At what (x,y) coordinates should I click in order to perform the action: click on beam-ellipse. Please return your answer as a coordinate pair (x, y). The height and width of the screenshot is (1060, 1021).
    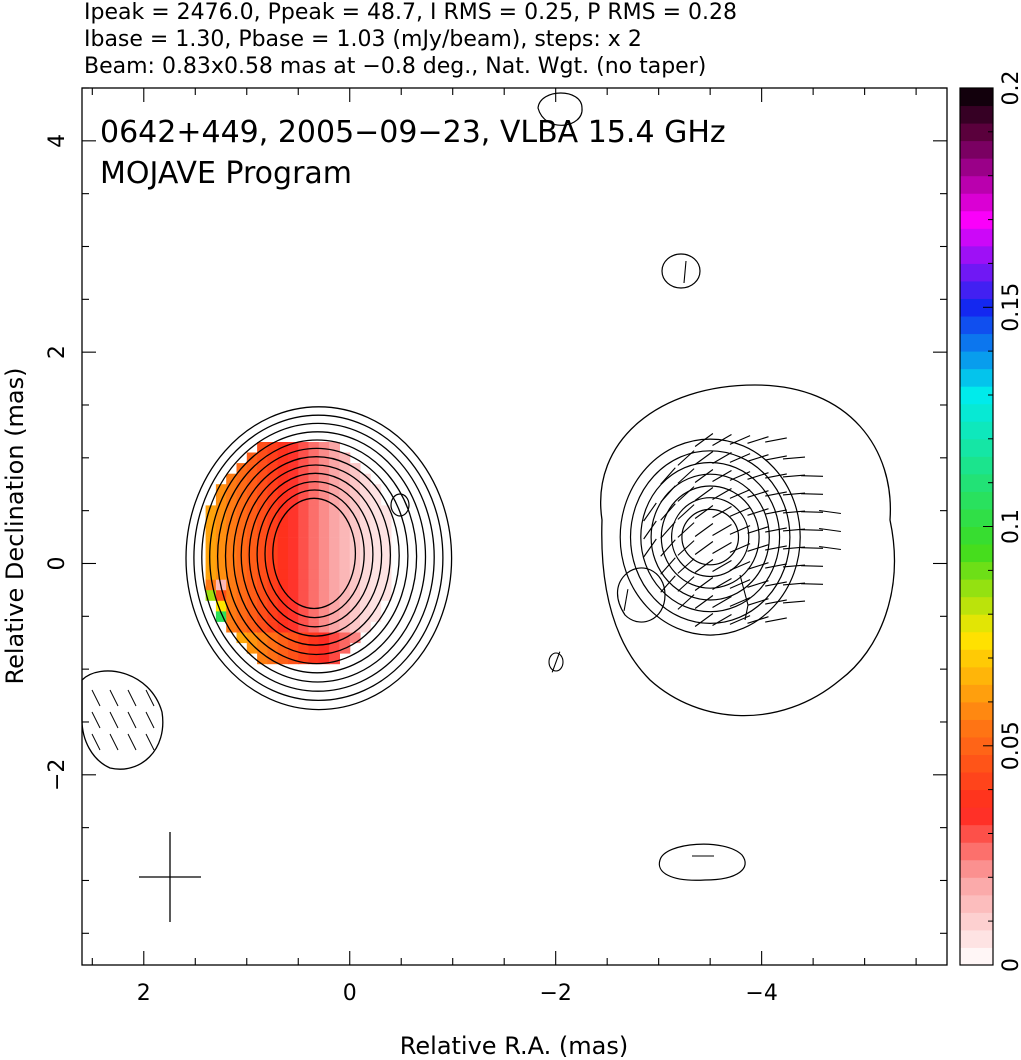
    Looking at the image, I should click on (122, 720).